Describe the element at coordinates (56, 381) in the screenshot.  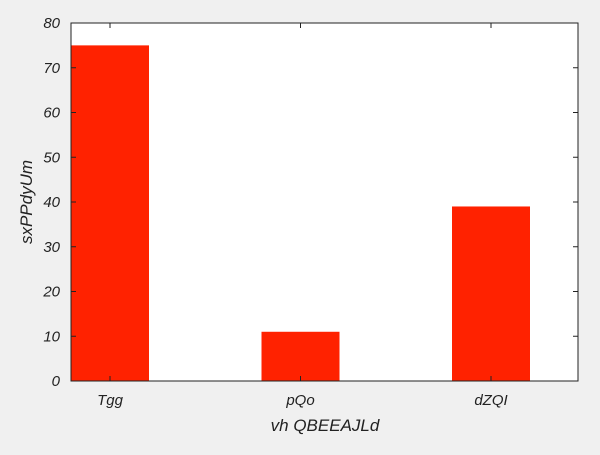
I see `y-tick-label: 0` at that location.